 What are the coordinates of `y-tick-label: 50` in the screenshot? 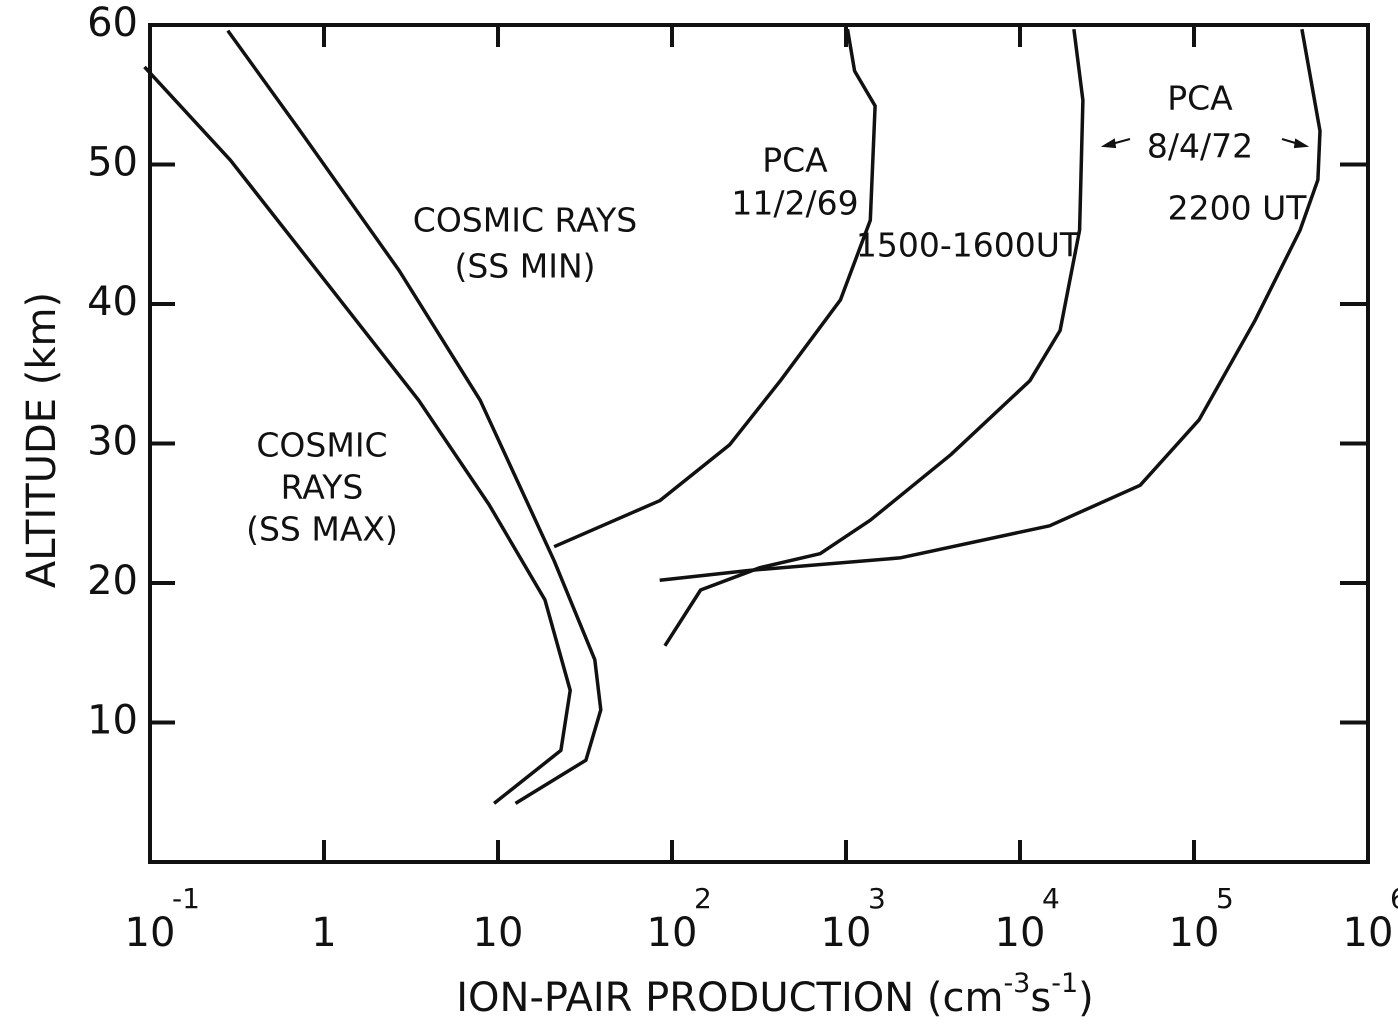 It's located at (112, 163).